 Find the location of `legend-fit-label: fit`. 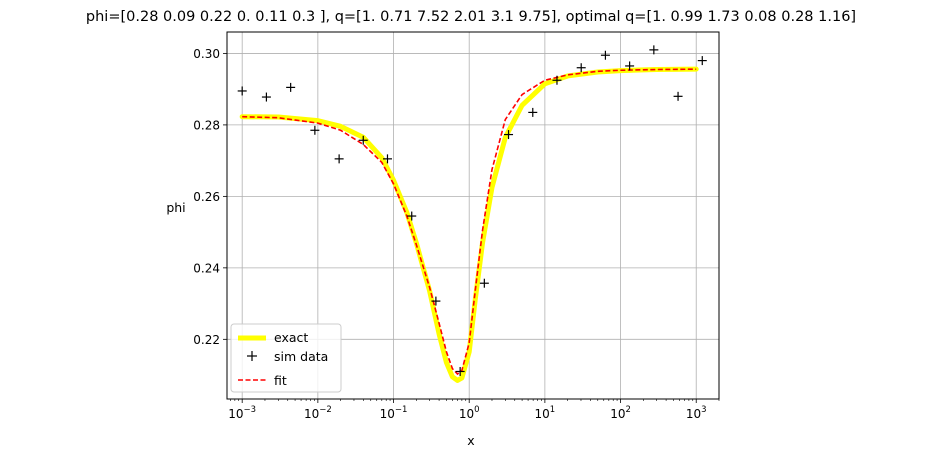

legend-fit-label: fit is located at coordinates (280, 380).